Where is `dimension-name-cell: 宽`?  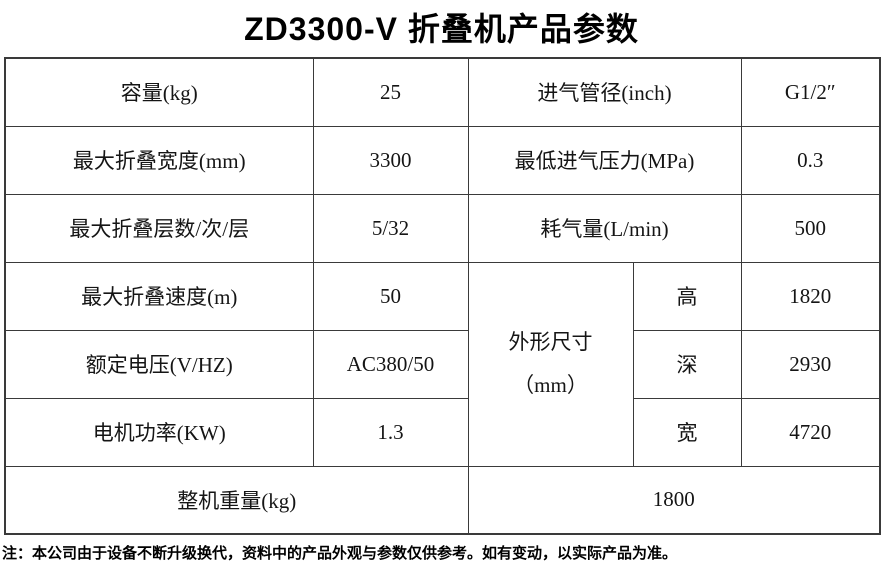
dimension-name-cell: 宽 is located at coordinates (687, 432).